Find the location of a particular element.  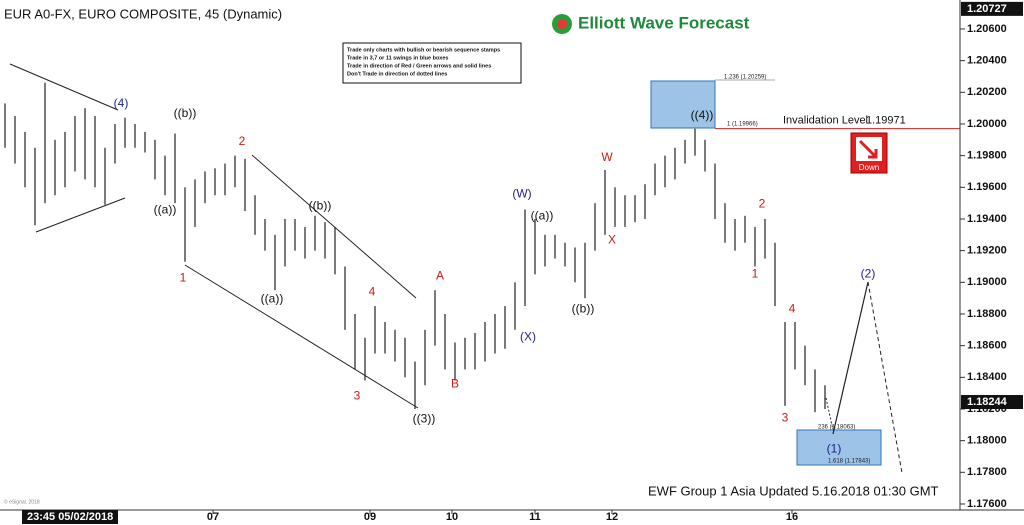

note: Trade in 3,7 or 11 swings in blue boxes is located at coordinates (397, 58).